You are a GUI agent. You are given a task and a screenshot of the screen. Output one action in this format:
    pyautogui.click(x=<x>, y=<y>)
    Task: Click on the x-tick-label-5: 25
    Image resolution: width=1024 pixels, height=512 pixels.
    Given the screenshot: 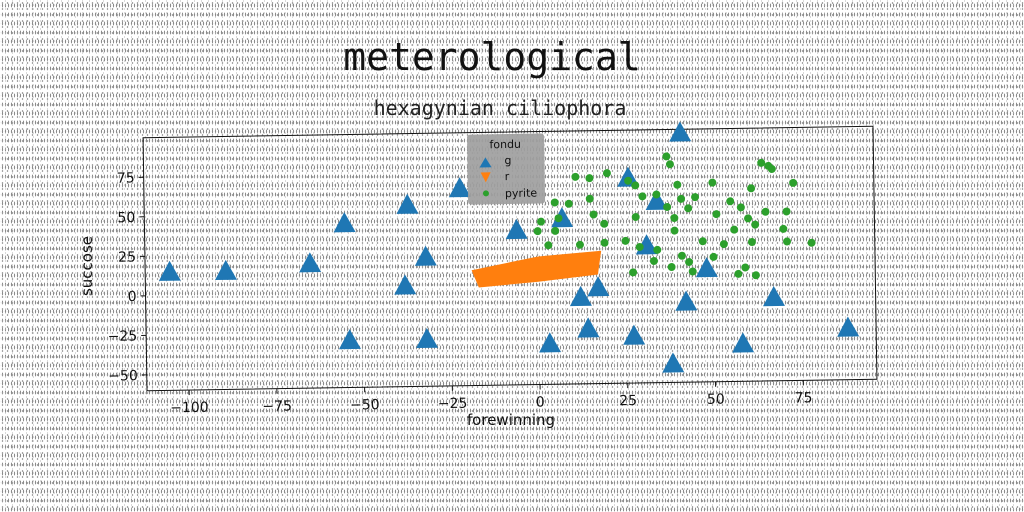 What is the action you would take?
    pyautogui.click(x=628, y=401)
    